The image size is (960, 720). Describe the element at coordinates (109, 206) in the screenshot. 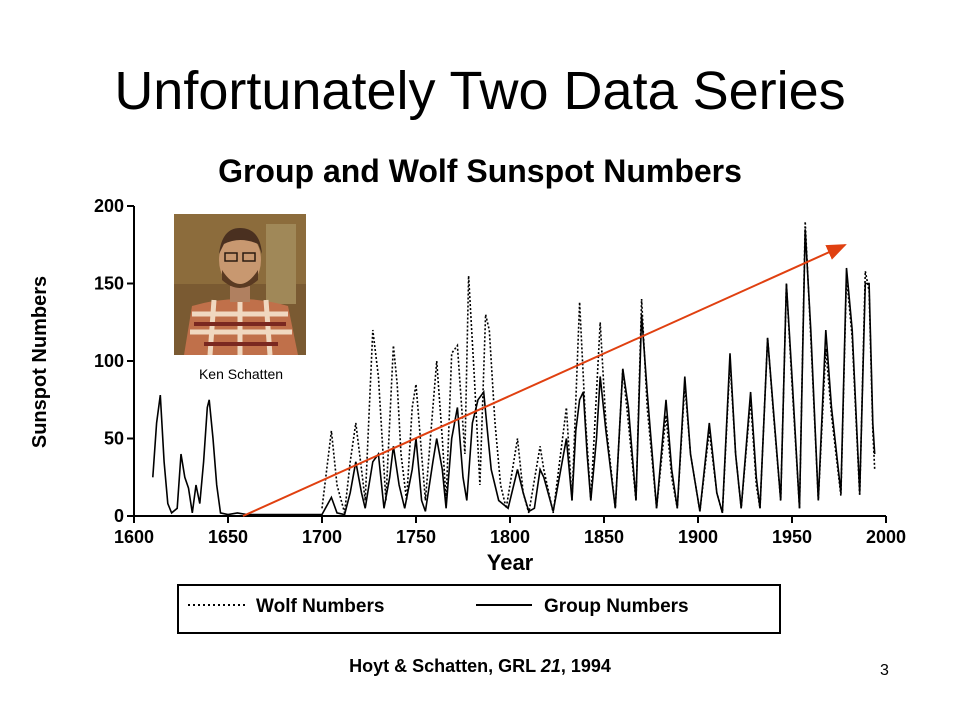

I see `y-tick-label-200: 200` at that location.